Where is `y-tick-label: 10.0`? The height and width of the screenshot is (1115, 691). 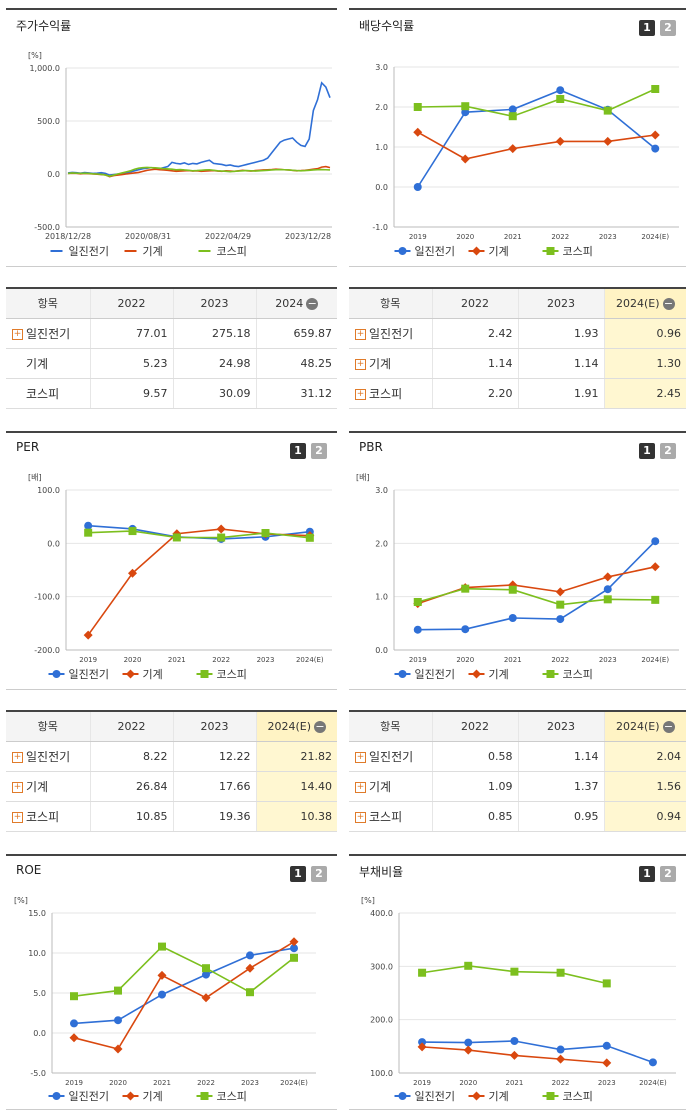
y-tick-label: 10.0 is located at coordinates (37, 953).